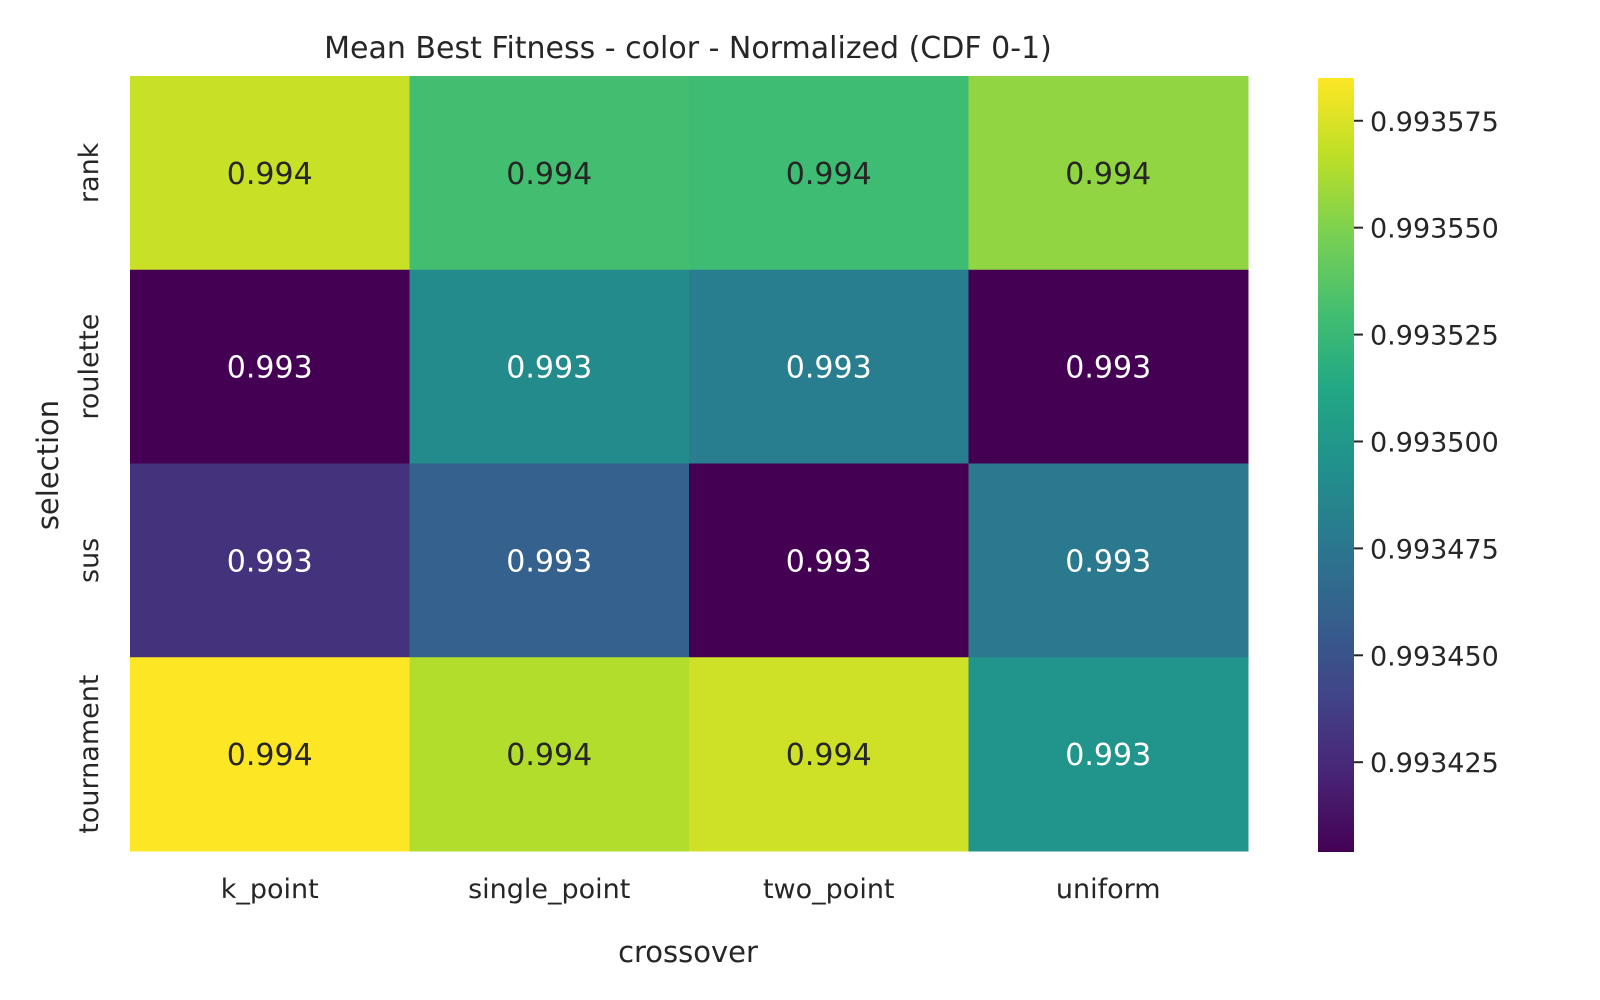  I want to click on colorbar-tick-label: 0.993500, so click(1434, 442).